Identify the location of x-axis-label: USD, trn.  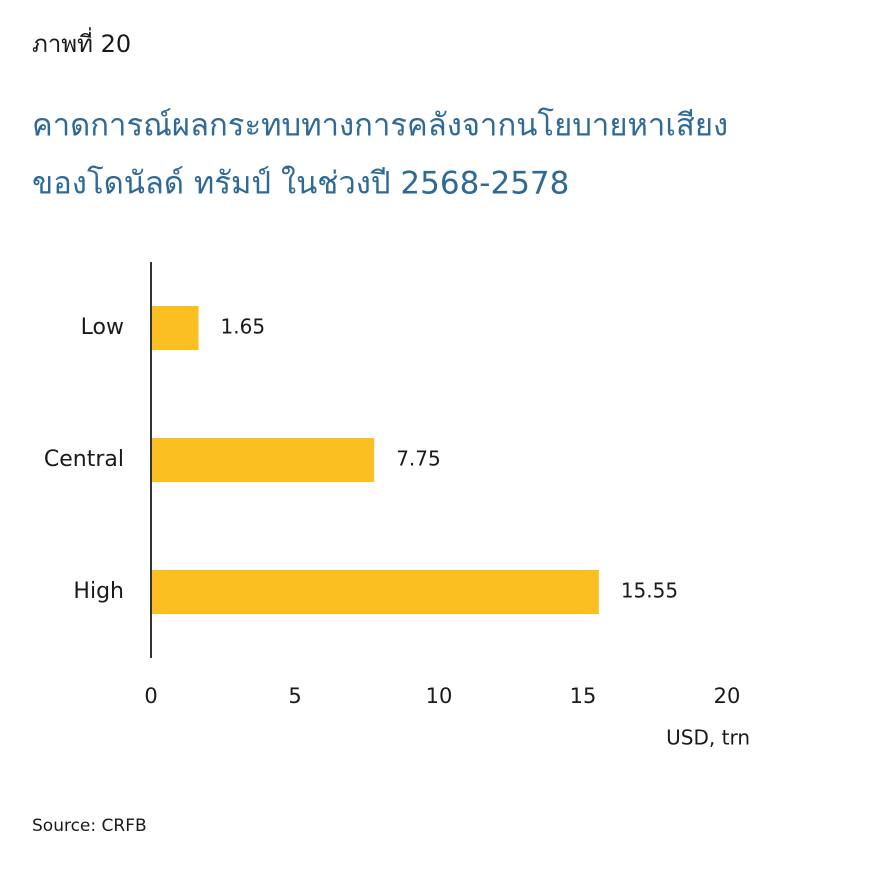
(708, 738).